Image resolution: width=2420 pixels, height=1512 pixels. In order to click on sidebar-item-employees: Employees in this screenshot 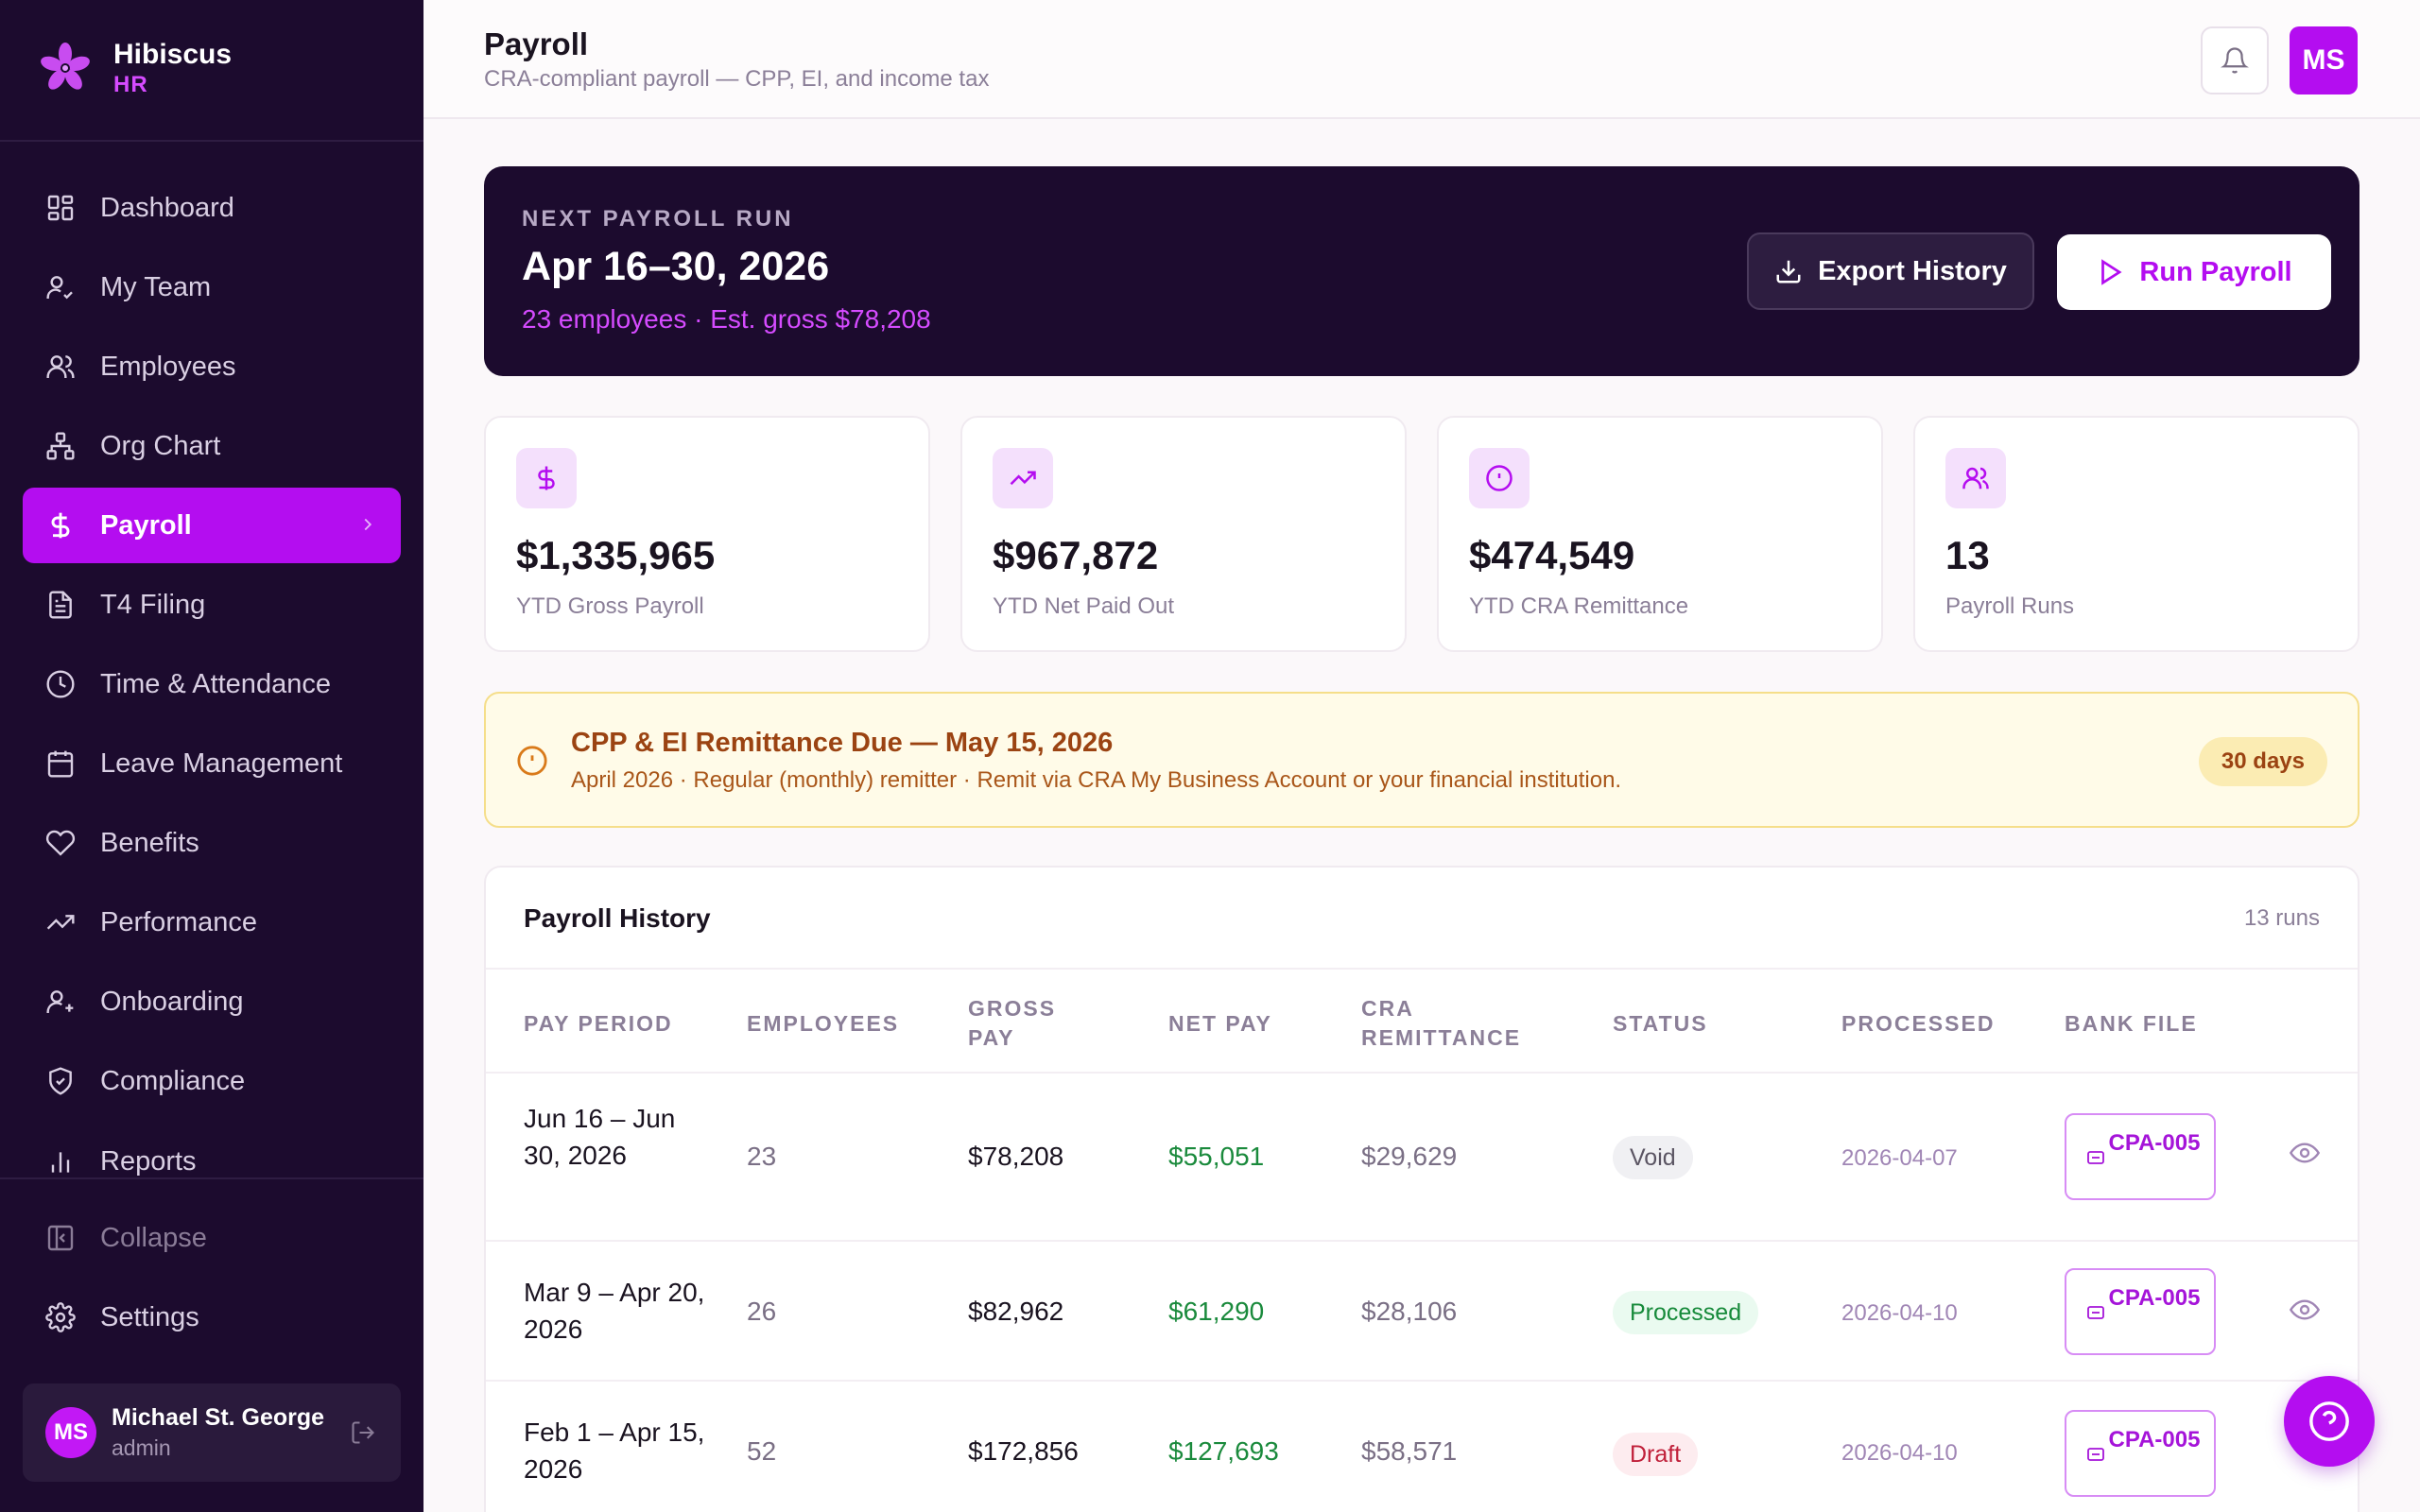, I will do `click(212, 366)`.